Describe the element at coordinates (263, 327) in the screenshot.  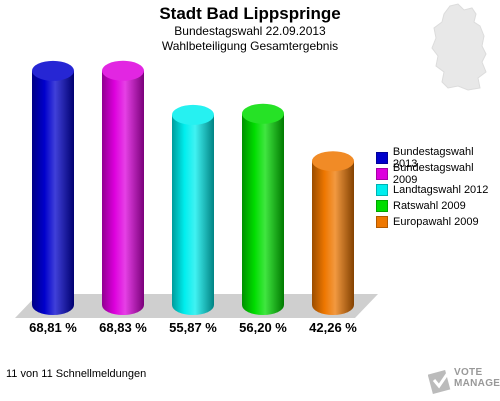
I see `bar-value-label: 56,20 %` at that location.